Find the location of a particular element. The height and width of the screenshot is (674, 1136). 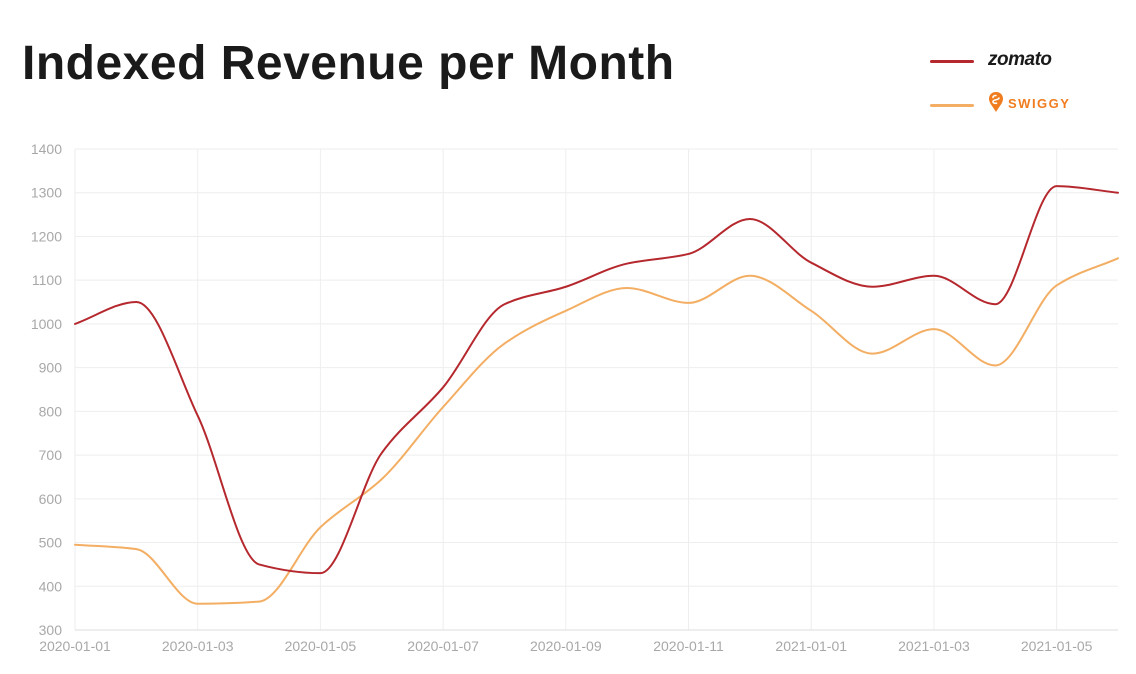

y-tick-label: 900 is located at coordinates (51, 368).